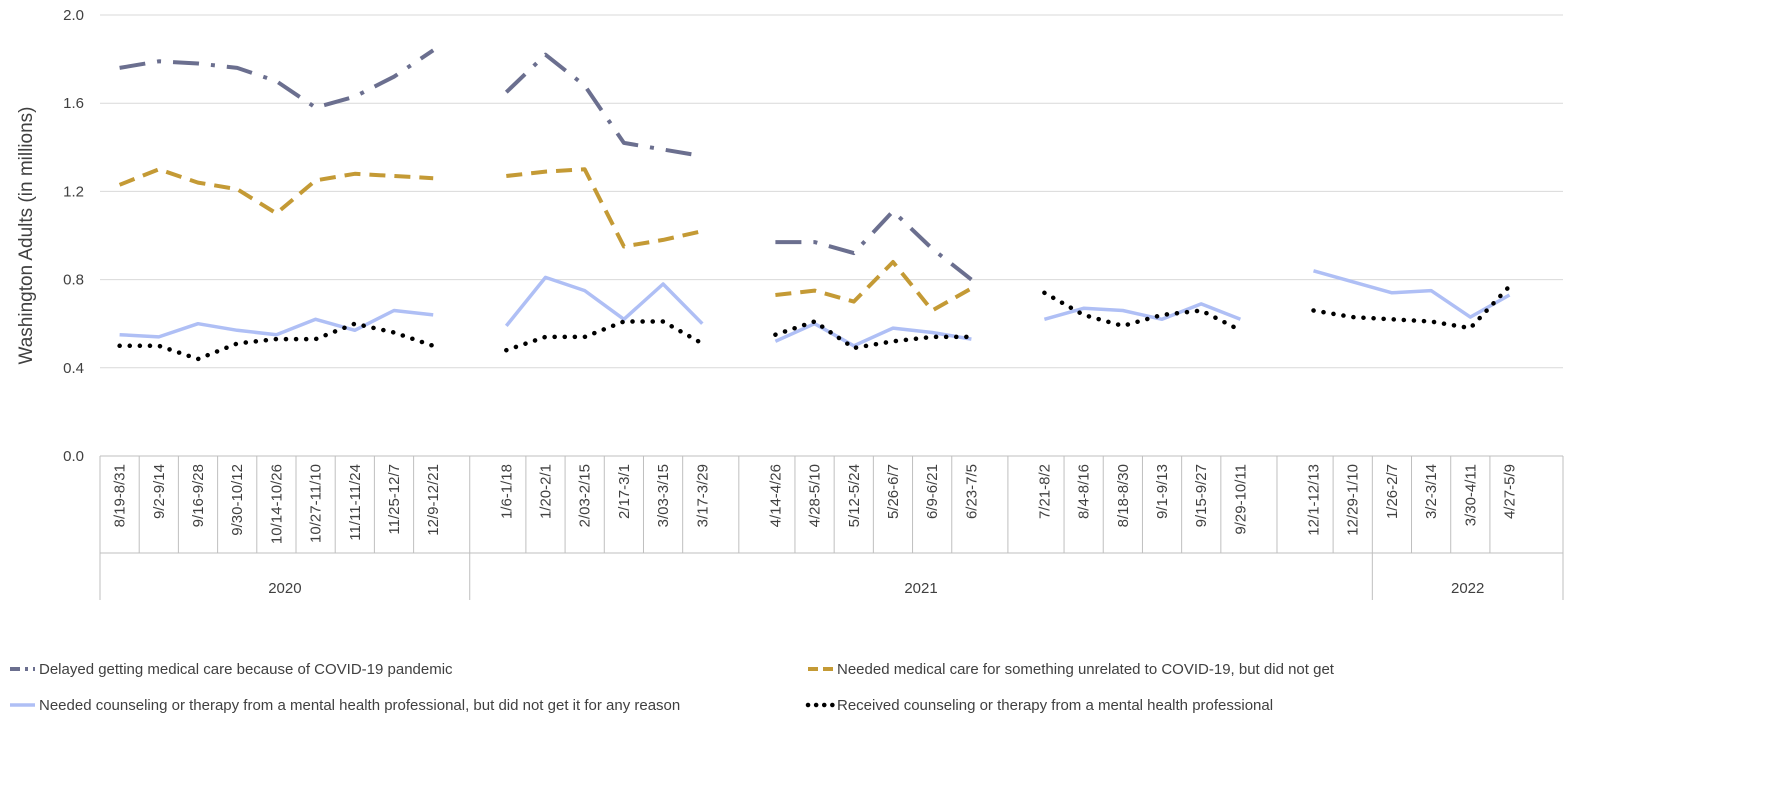 This screenshot has width=1777, height=806. What do you see at coordinates (316, 503) in the screenshot?
I see `x-tick-label: 10/27-11/10` at bounding box center [316, 503].